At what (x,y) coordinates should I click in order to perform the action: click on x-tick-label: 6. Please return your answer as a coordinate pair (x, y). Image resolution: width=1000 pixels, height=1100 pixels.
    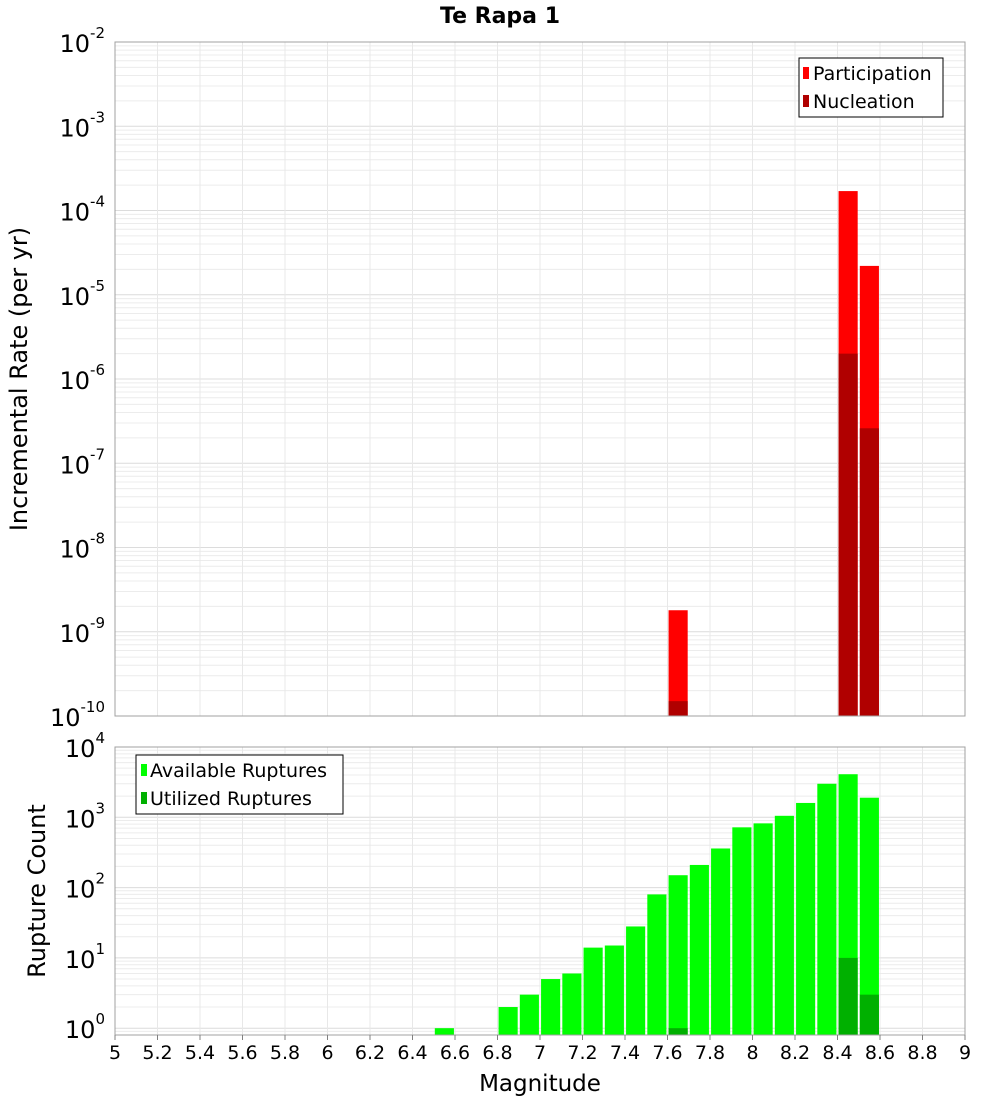
    Looking at the image, I should click on (327, 1053).